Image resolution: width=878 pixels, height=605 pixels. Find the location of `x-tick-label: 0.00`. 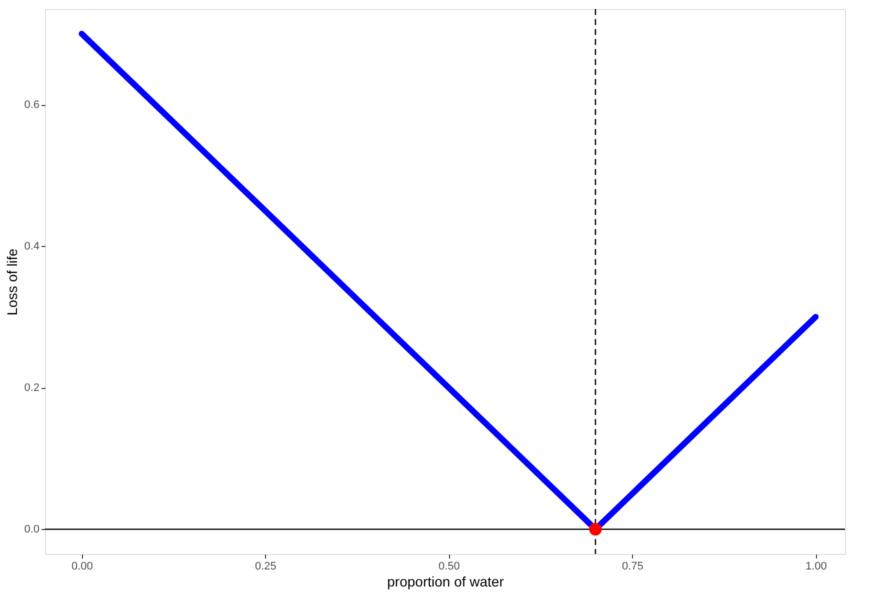

x-tick-label: 0.00 is located at coordinates (82, 566).